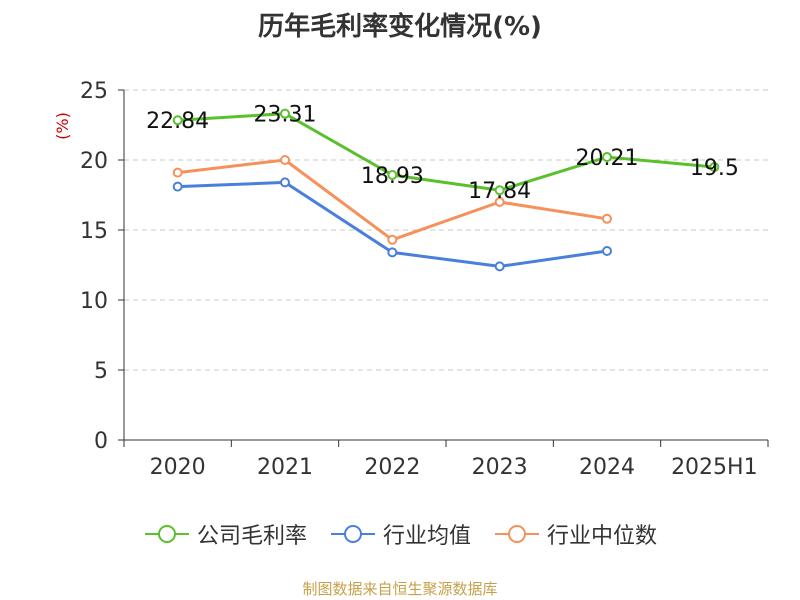 This screenshot has height=600, width=800. Describe the element at coordinates (500, 467) in the screenshot. I see `x-tick-label: 2023` at that location.